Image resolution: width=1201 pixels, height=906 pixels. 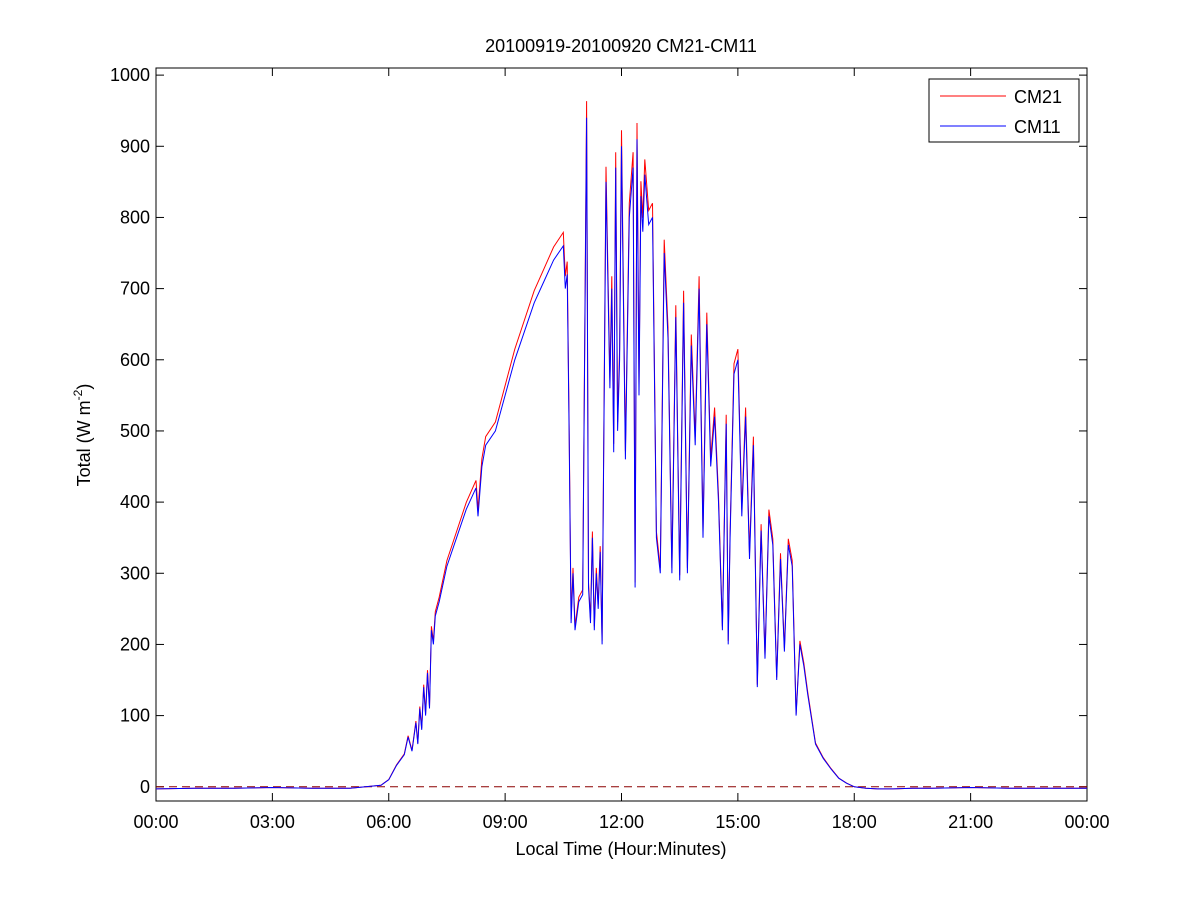 I want to click on x-tick-label: 12:00, so click(x=621, y=822).